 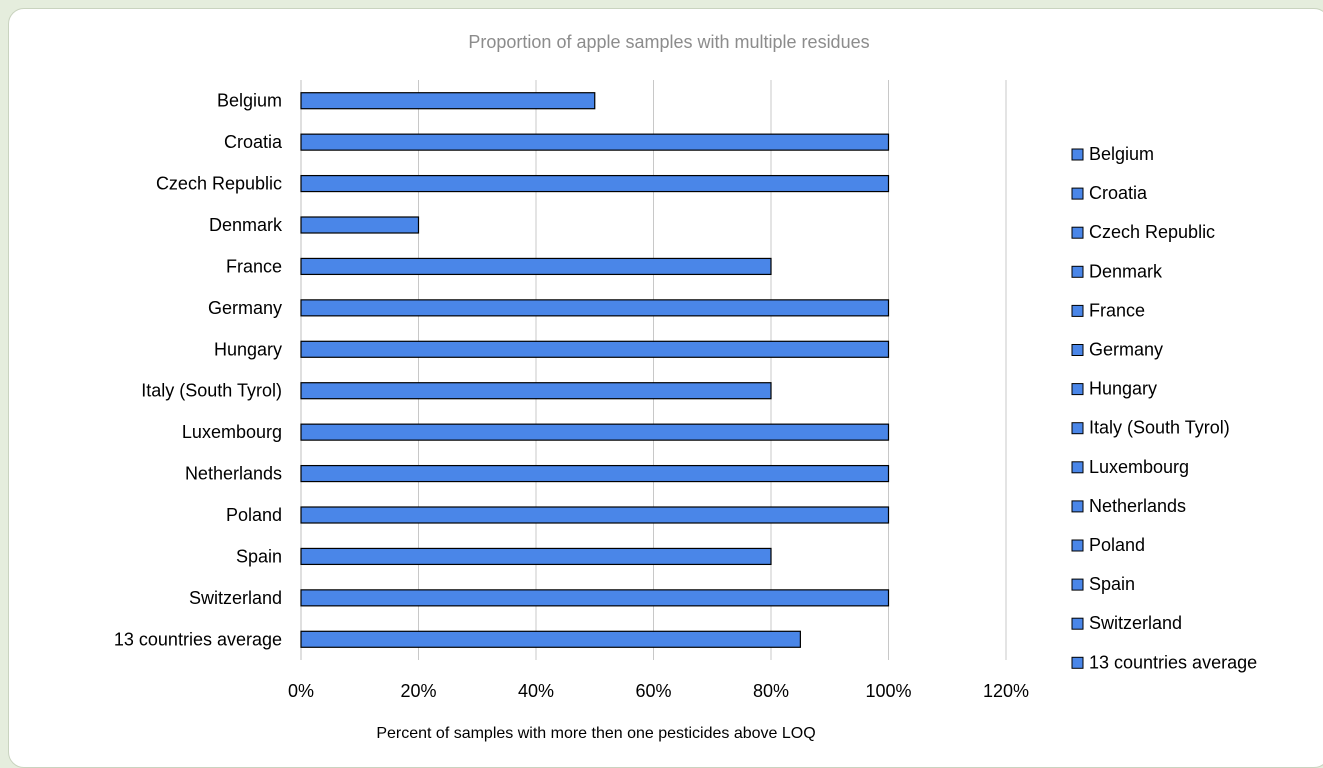 I want to click on legend-entry: France, so click(x=1117, y=310).